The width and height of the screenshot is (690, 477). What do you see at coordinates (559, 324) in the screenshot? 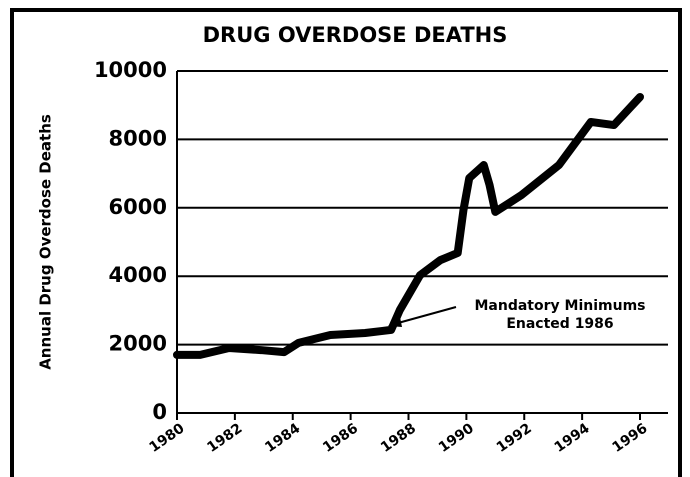
I see `annotation: Enacted 1986` at bounding box center [559, 324].